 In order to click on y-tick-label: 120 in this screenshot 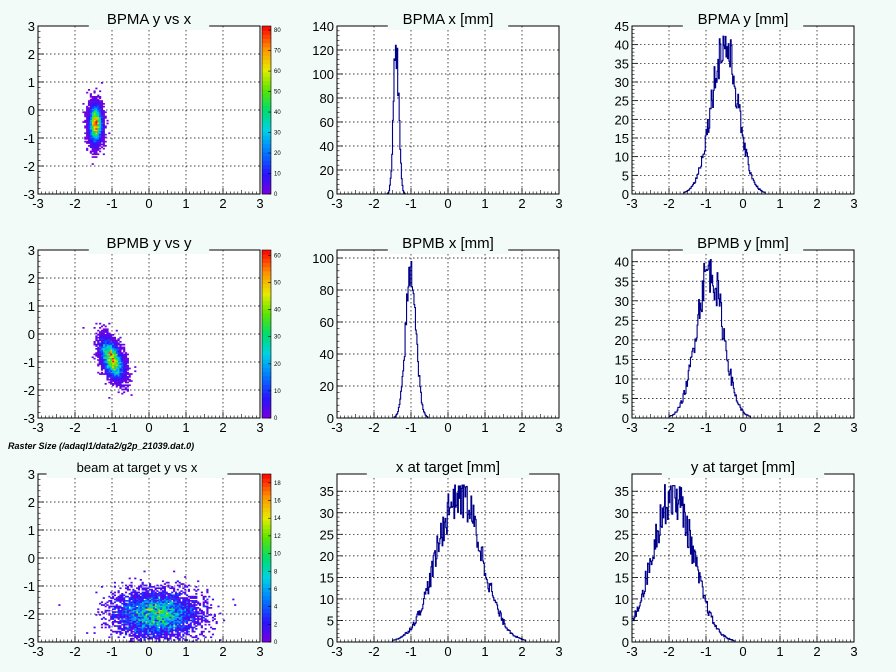, I will do `click(323, 50)`.